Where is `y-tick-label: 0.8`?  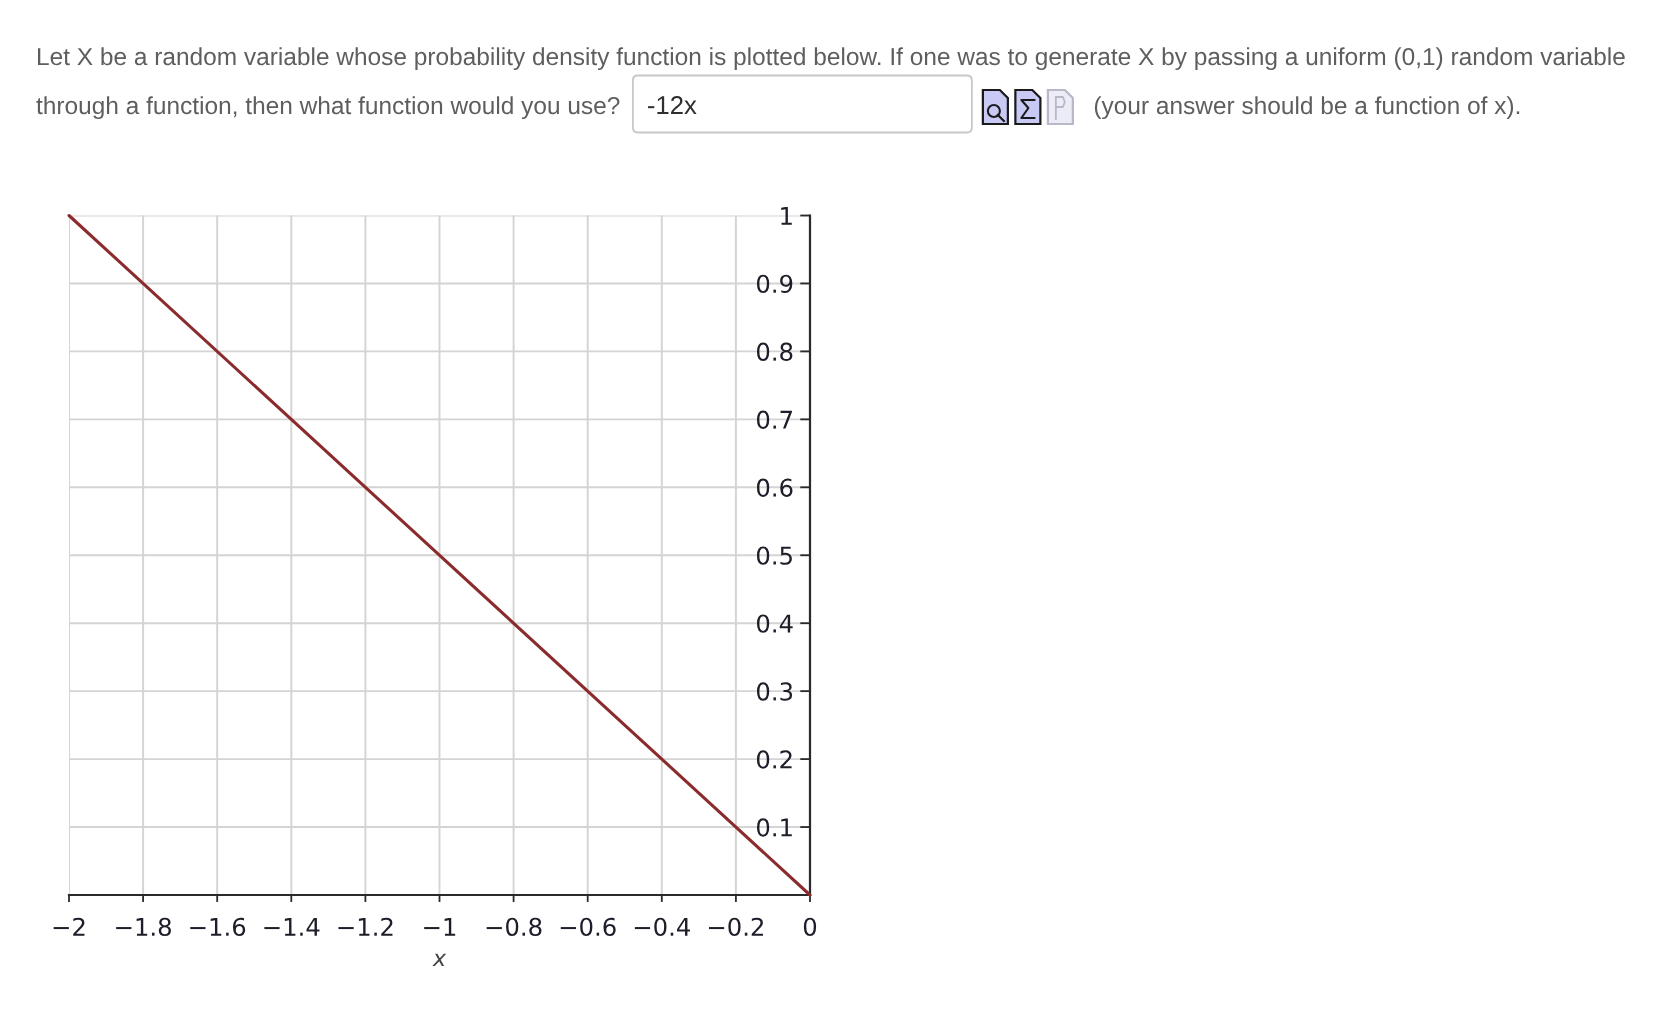
y-tick-label: 0.8 is located at coordinates (774, 351).